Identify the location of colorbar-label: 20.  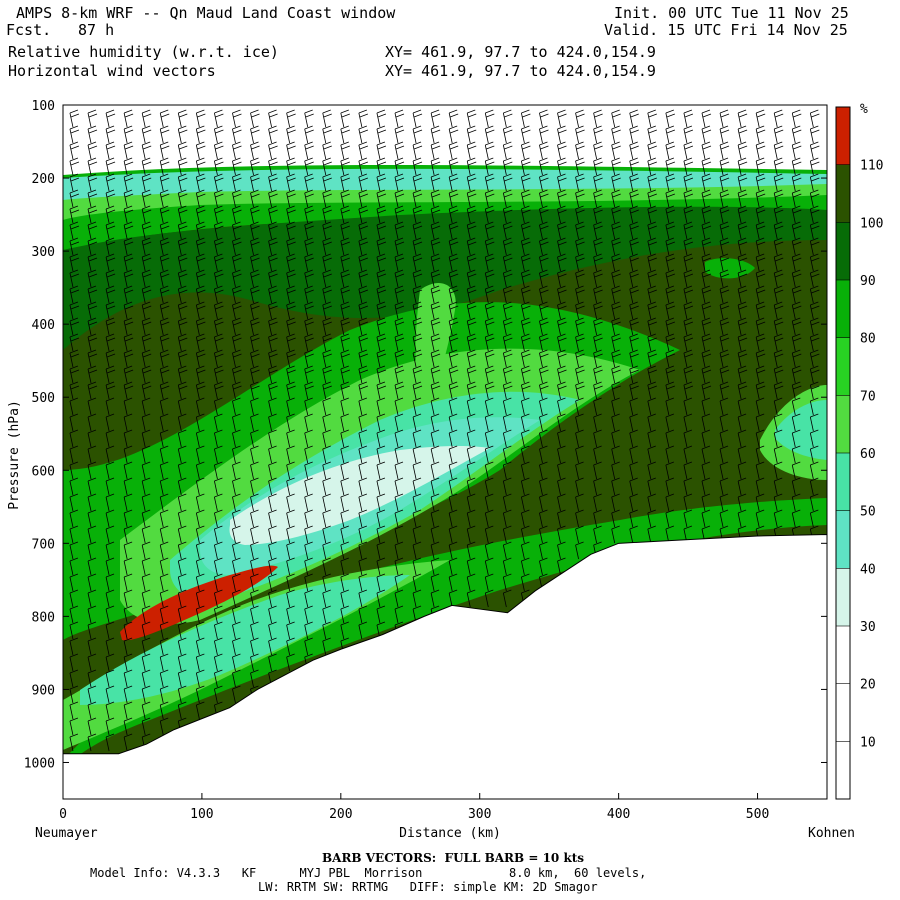
(868, 685).